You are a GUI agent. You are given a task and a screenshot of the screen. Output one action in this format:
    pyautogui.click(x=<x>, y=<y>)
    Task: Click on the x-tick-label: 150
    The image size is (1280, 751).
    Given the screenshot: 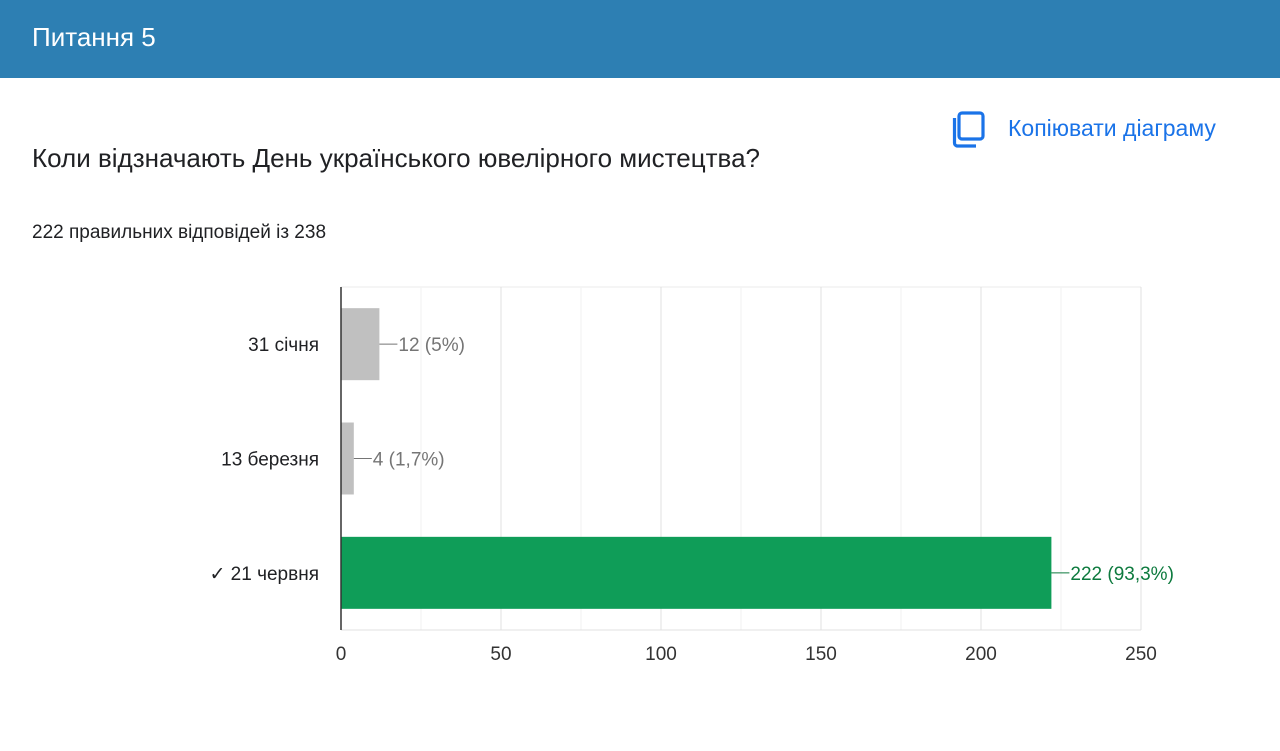 What is the action you would take?
    pyautogui.click(x=821, y=654)
    